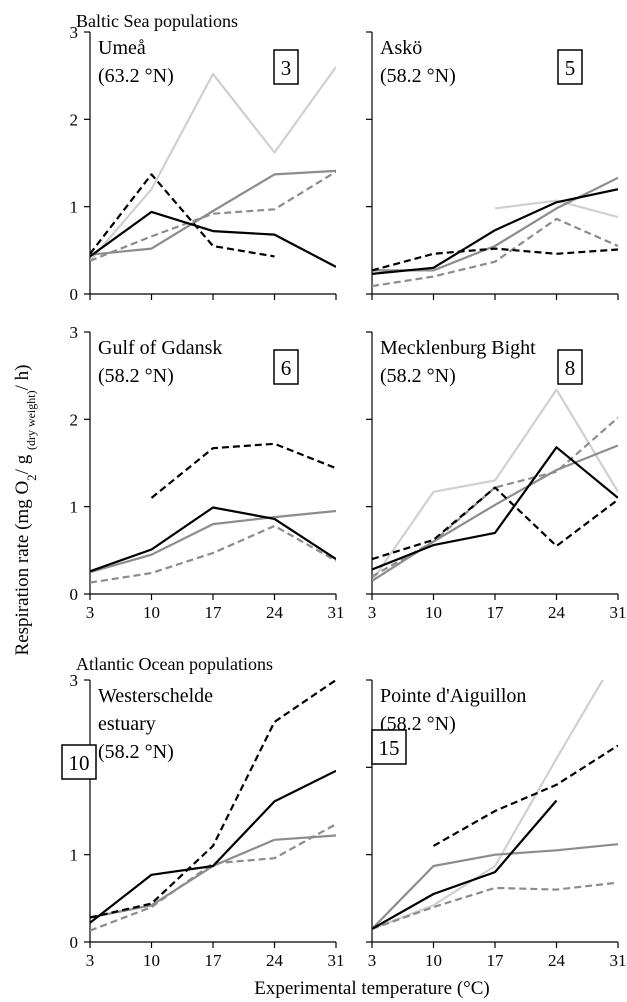 The height and width of the screenshot is (1002, 627). Describe the element at coordinates (157, 21) in the screenshot. I see `group-title-baltic: Baltic Sea populations` at that location.